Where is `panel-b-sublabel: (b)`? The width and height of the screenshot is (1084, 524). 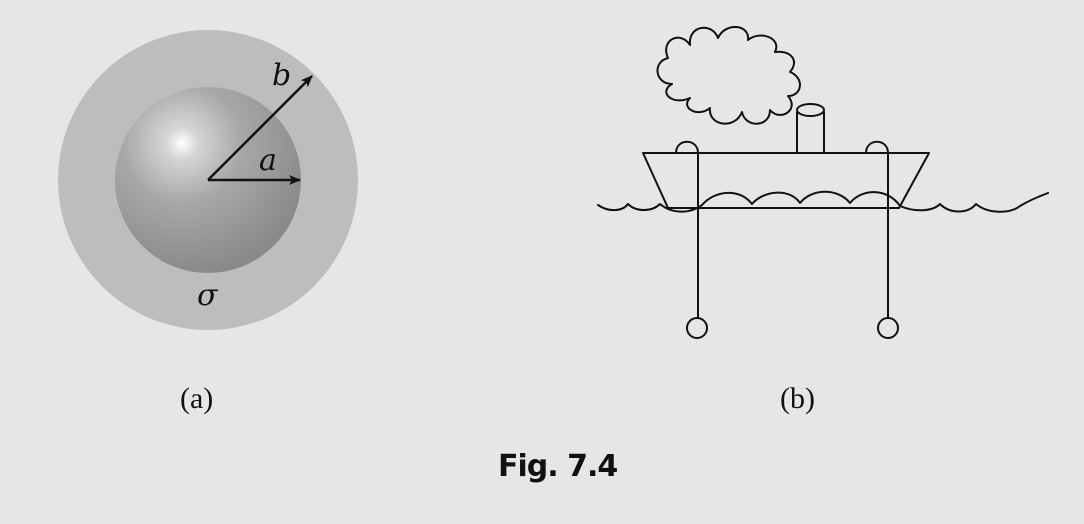 panel-b-sublabel: (b) is located at coordinates (797, 398).